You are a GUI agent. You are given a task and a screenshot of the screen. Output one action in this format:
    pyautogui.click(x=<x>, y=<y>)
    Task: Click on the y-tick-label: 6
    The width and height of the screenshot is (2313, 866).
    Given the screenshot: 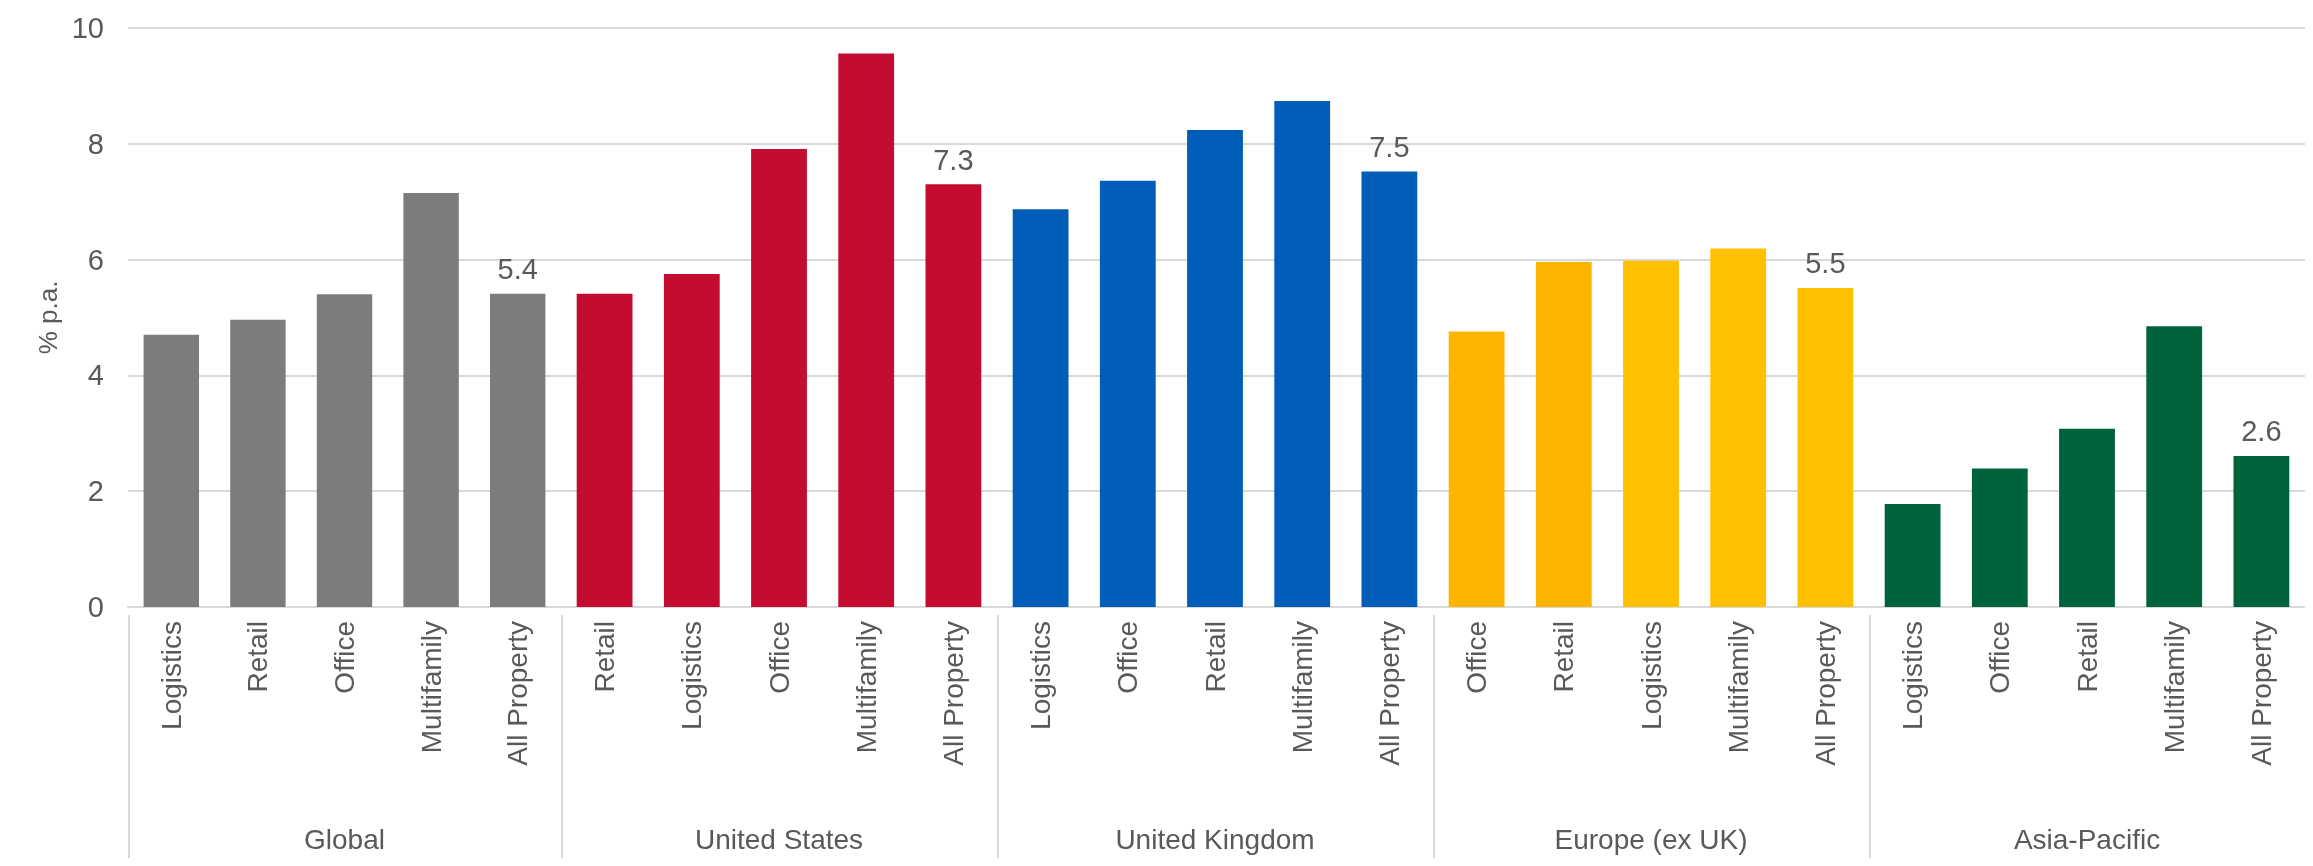 What is the action you would take?
    pyautogui.click(x=95, y=259)
    